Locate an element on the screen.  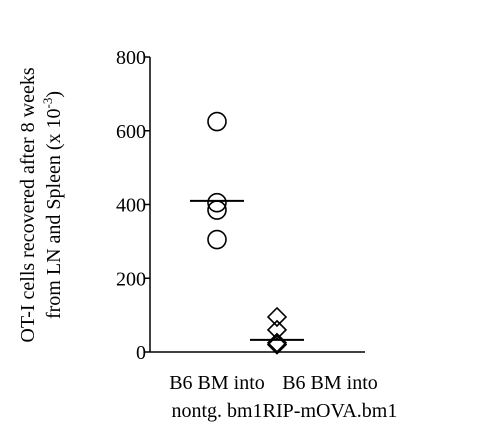
x-tick-label: RIP-mOVA.bm1 is located at coordinates (330, 411).